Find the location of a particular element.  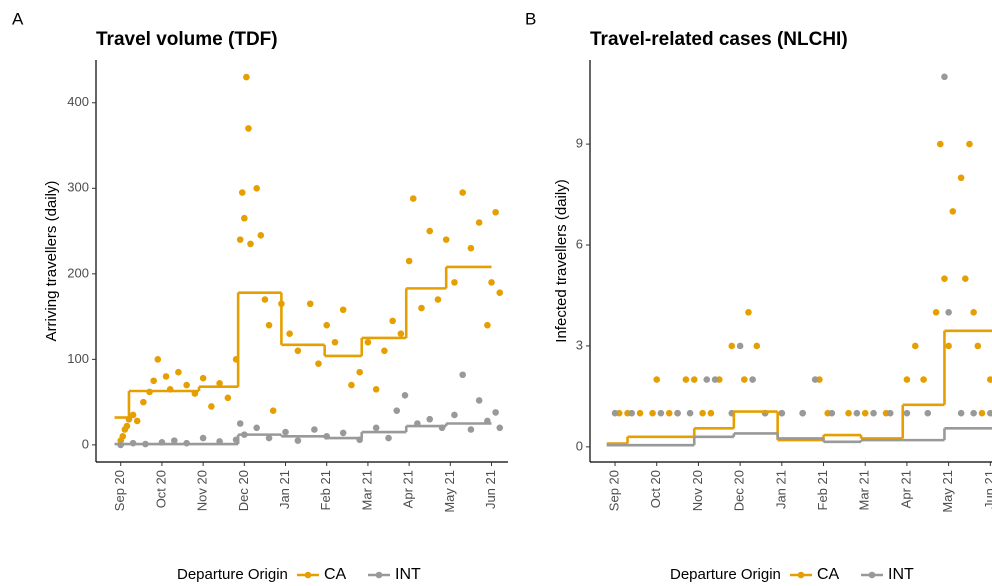

panel-label: B is located at coordinates (530, 18).